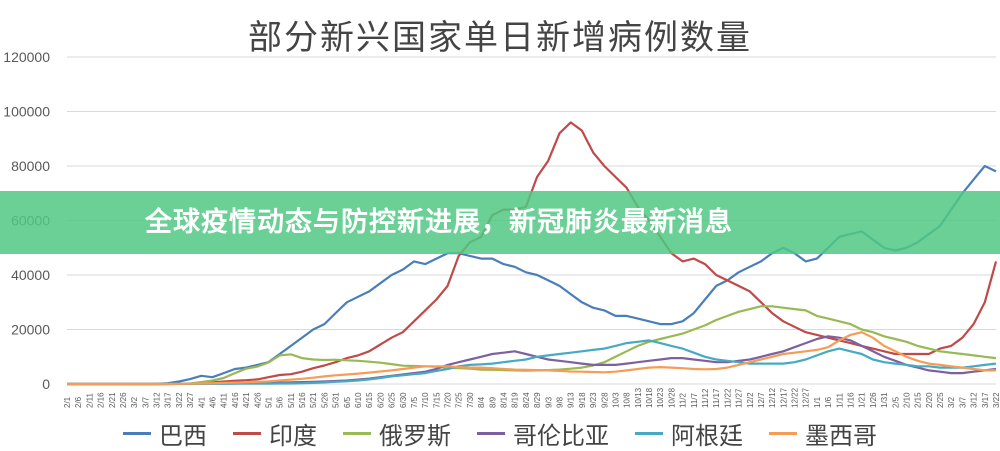 Image resolution: width=1000 pixels, height=451 pixels. Describe the element at coordinates (561, 435) in the screenshot. I see `legend-label: 哥伦比亚` at that location.